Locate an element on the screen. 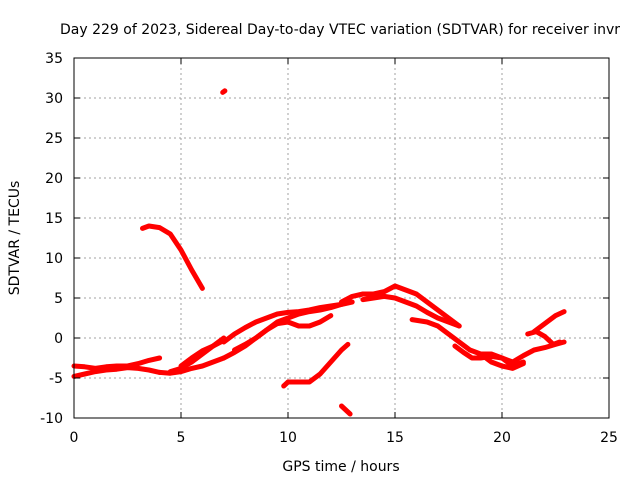 The width and height of the screenshot is (640, 480). y-tick-label: -5 is located at coordinates (56, 379).